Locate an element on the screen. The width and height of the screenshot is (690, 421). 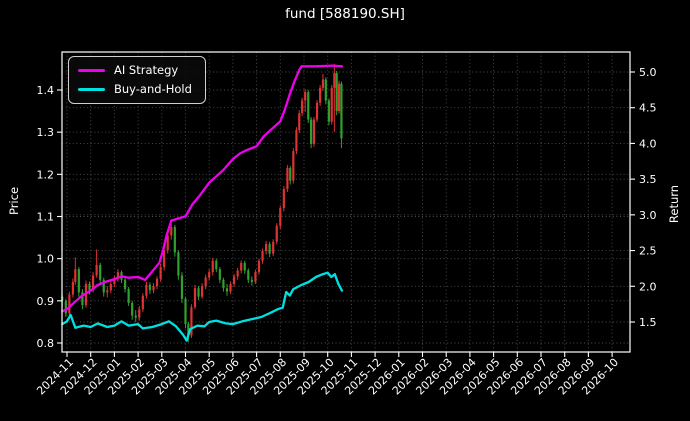
buy-and-hold-line-swatch is located at coordinates (91, 89).